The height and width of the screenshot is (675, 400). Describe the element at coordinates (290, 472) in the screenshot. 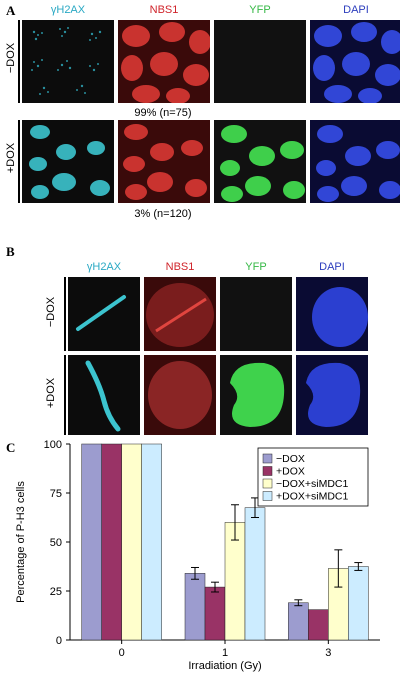

I see `legend-label-1: +DOX` at that location.